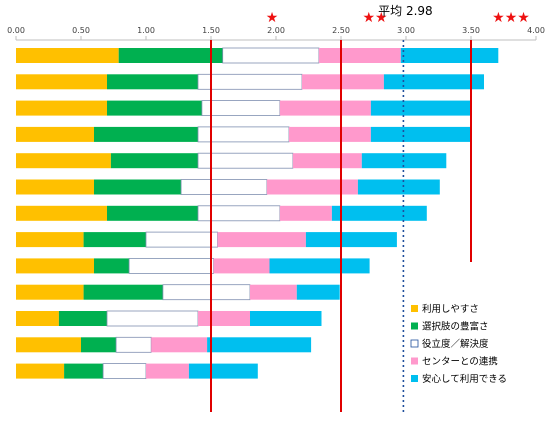 The height and width of the screenshot is (424, 550). What do you see at coordinates (455, 344) in the screenshot?
I see `legend-label: 役立度／解決度` at bounding box center [455, 344].